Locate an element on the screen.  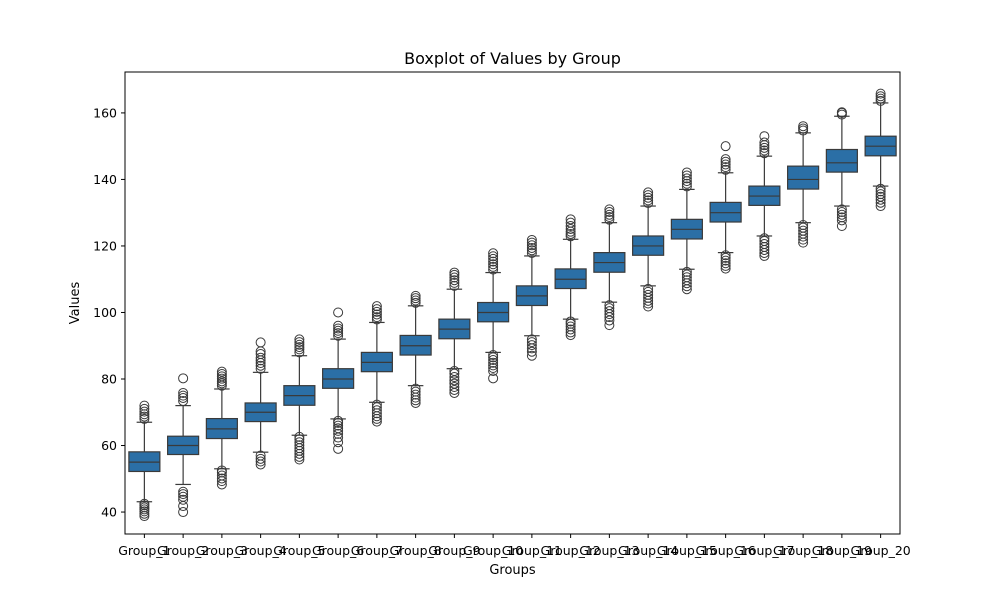
x-tick-label: Group_13 is located at coordinates (609, 550).